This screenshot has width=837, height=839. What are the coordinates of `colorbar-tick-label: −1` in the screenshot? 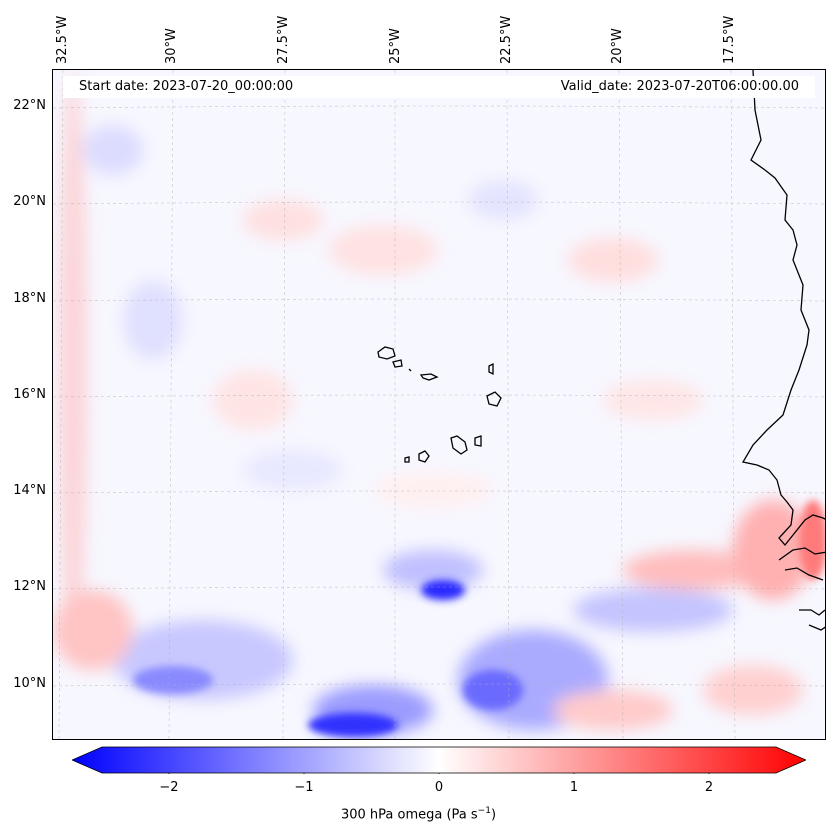 It's located at (304, 787).